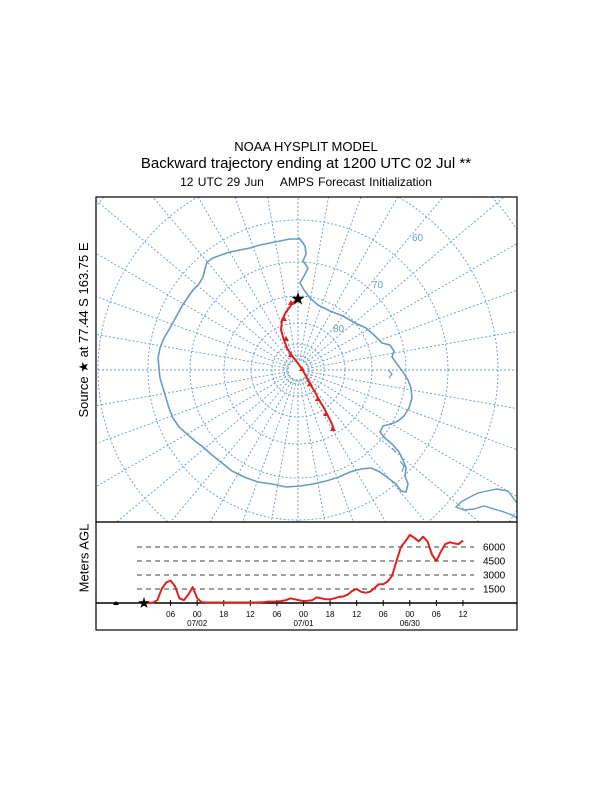 The image size is (612, 792). I want to click on height-frame, so click(306, 576).